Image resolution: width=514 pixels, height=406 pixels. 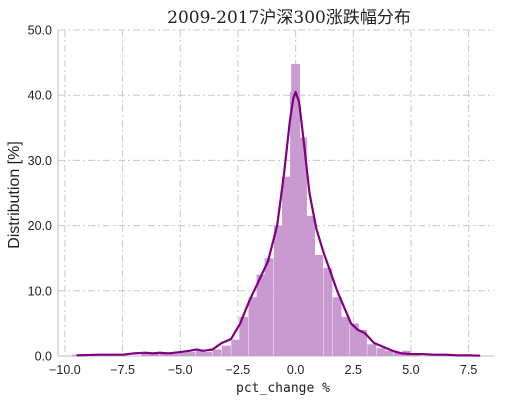 What do you see at coordinates (40, 194) in the screenshot?
I see `y-tick-labels: 0.0 10.0 20.0 30.0 40.0 50.0` at bounding box center [40, 194].